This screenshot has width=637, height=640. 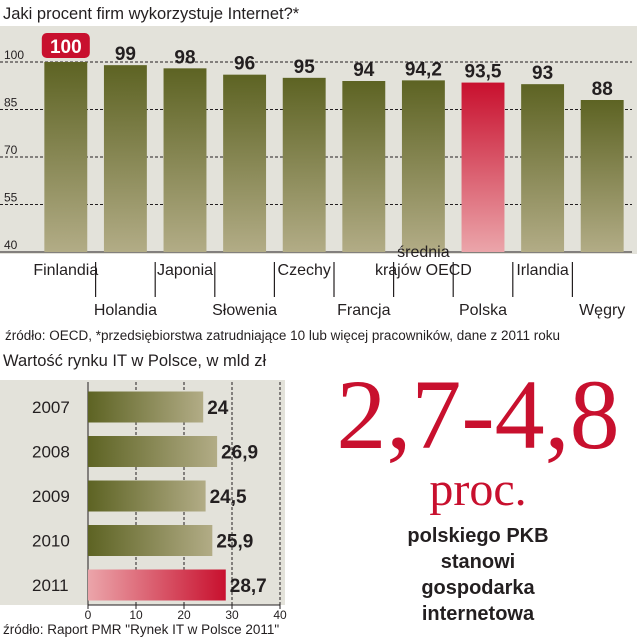 I want to click on category-label: Holandia, so click(x=125, y=310).